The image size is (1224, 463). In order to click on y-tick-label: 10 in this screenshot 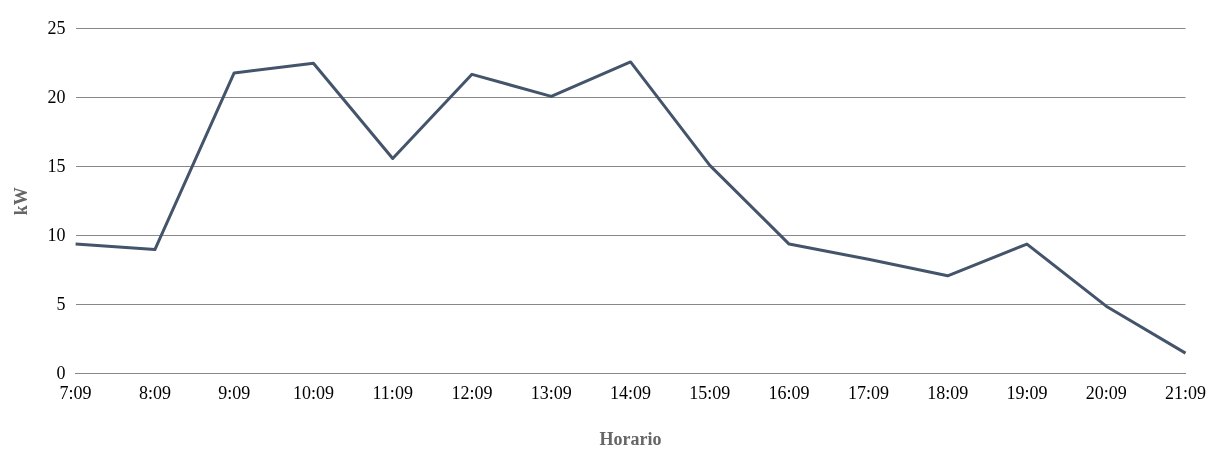, I will do `click(56, 234)`.